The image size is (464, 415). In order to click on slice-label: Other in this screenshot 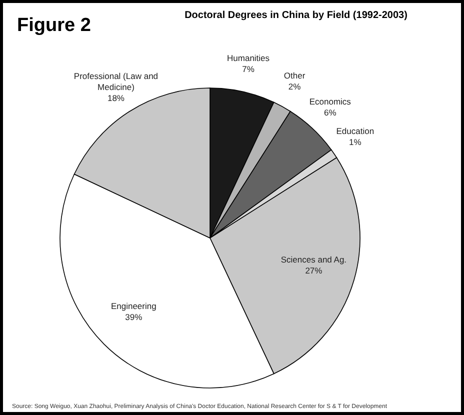, I will do `click(295, 75)`.